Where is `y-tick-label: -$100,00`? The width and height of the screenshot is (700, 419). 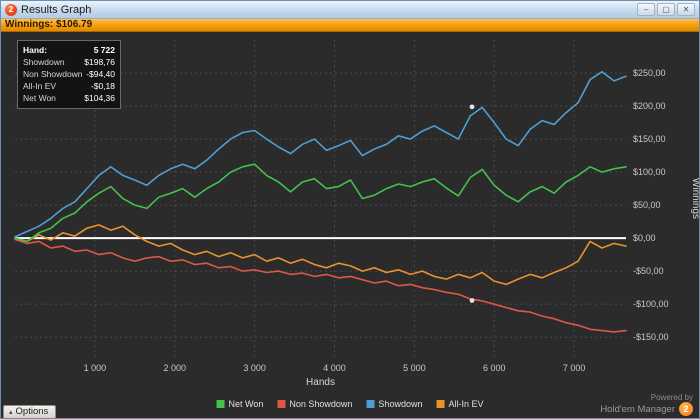 y-tick-label: -$100,00 is located at coordinates (651, 304).